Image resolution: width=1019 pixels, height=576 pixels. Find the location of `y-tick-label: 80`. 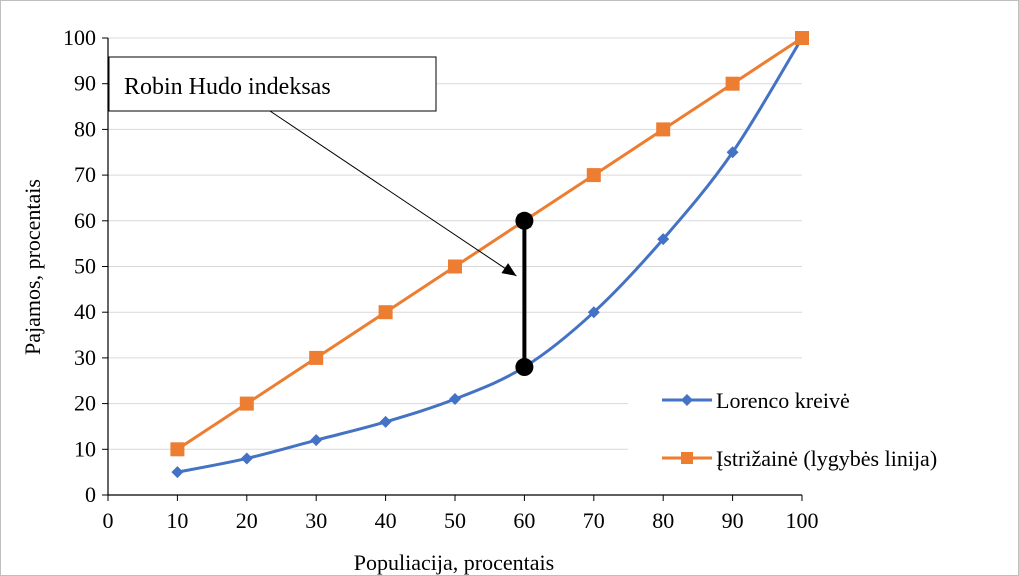

y-tick-label: 80 is located at coordinates (85, 128).